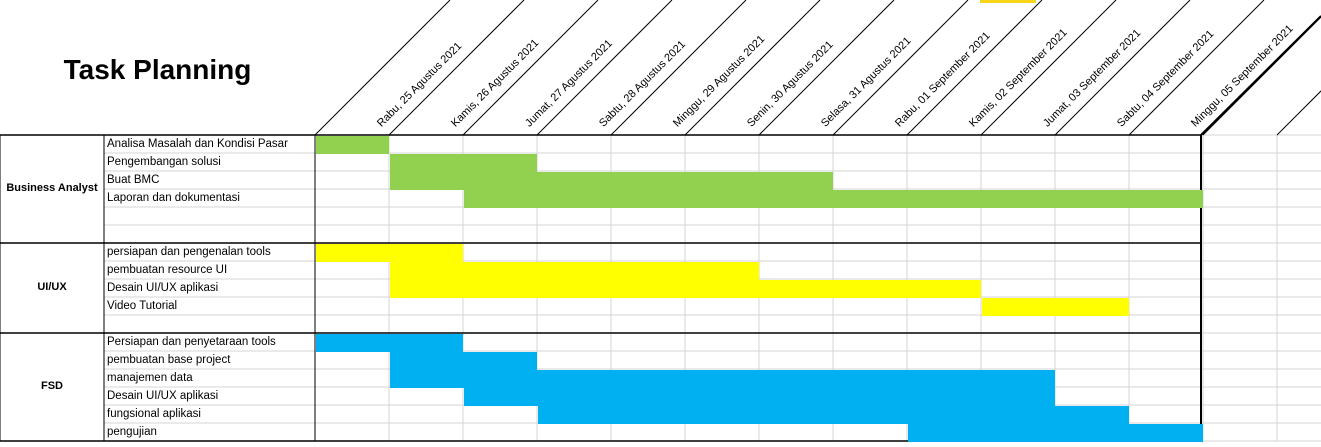 This screenshot has height=447, width=1321. Describe the element at coordinates (52, 386) in the screenshot. I see `group-label-3: FSD` at that location.